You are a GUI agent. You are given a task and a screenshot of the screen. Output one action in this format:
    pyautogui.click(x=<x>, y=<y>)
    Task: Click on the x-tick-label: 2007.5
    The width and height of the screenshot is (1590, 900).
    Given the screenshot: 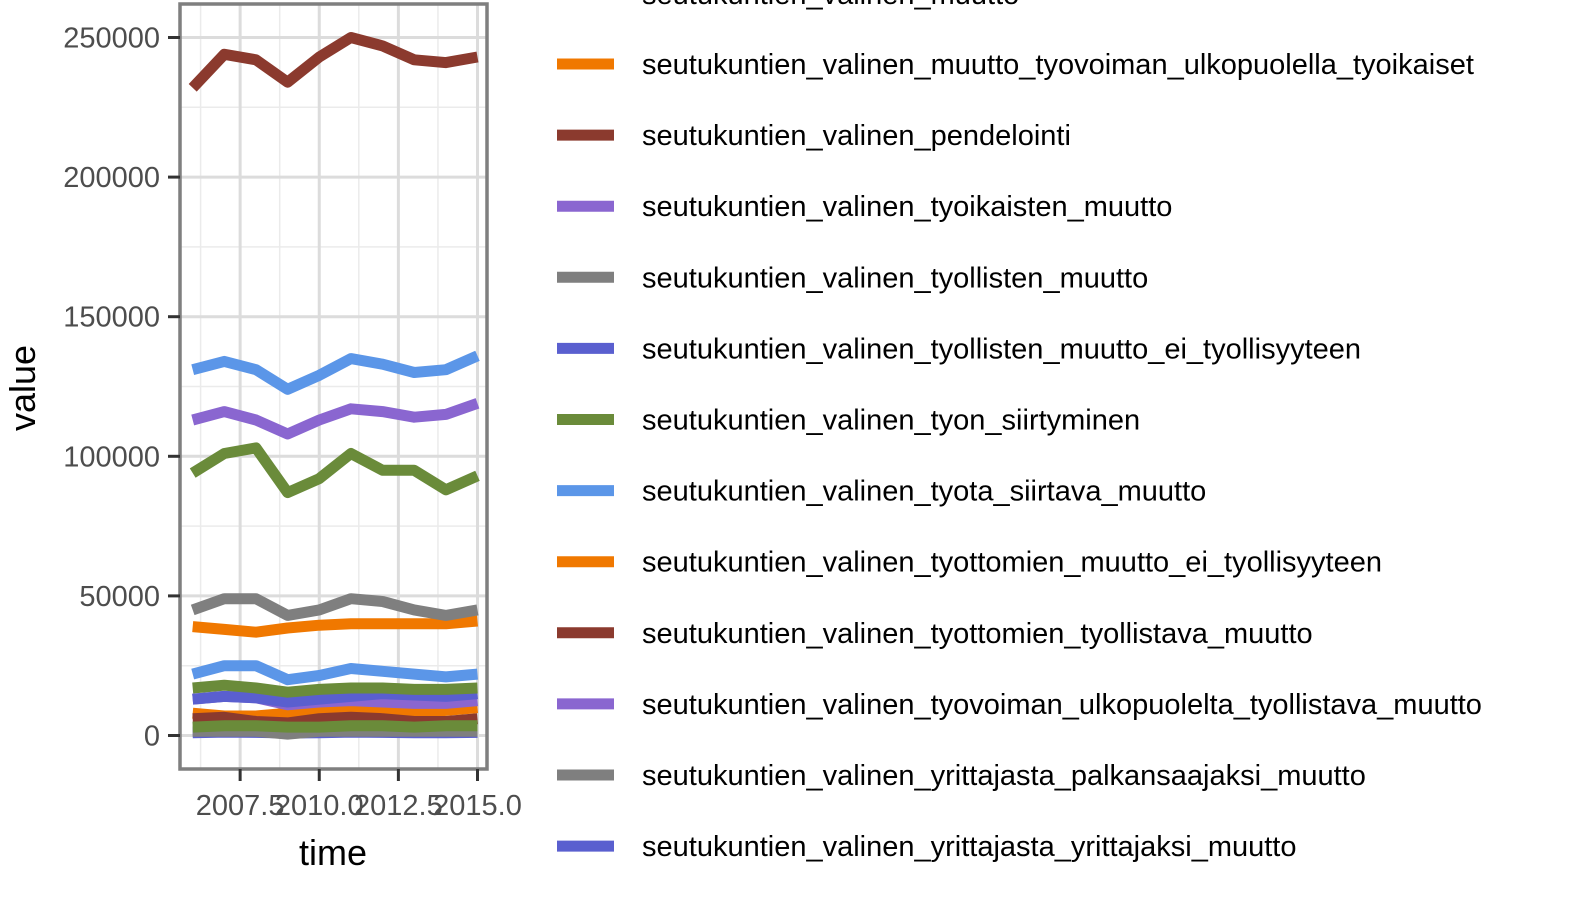 What is the action you would take?
    pyautogui.click(x=240, y=806)
    